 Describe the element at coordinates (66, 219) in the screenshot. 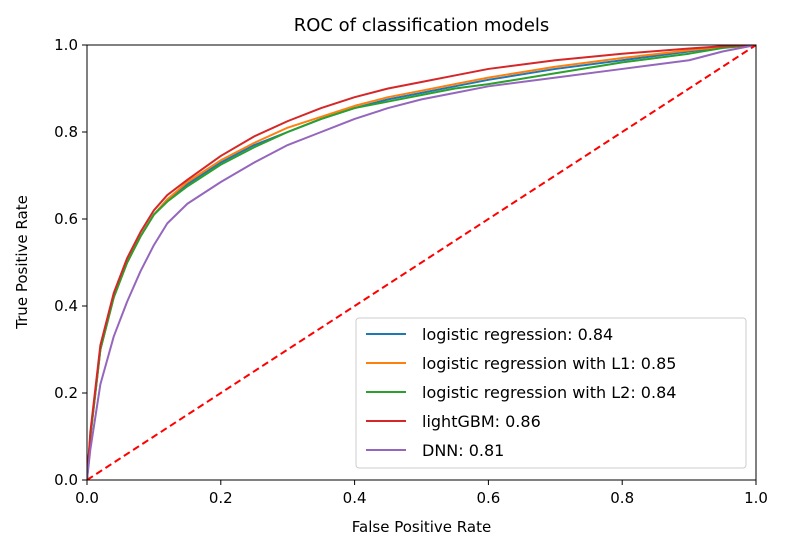

I see `y-tick-label: 0.6` at that location.